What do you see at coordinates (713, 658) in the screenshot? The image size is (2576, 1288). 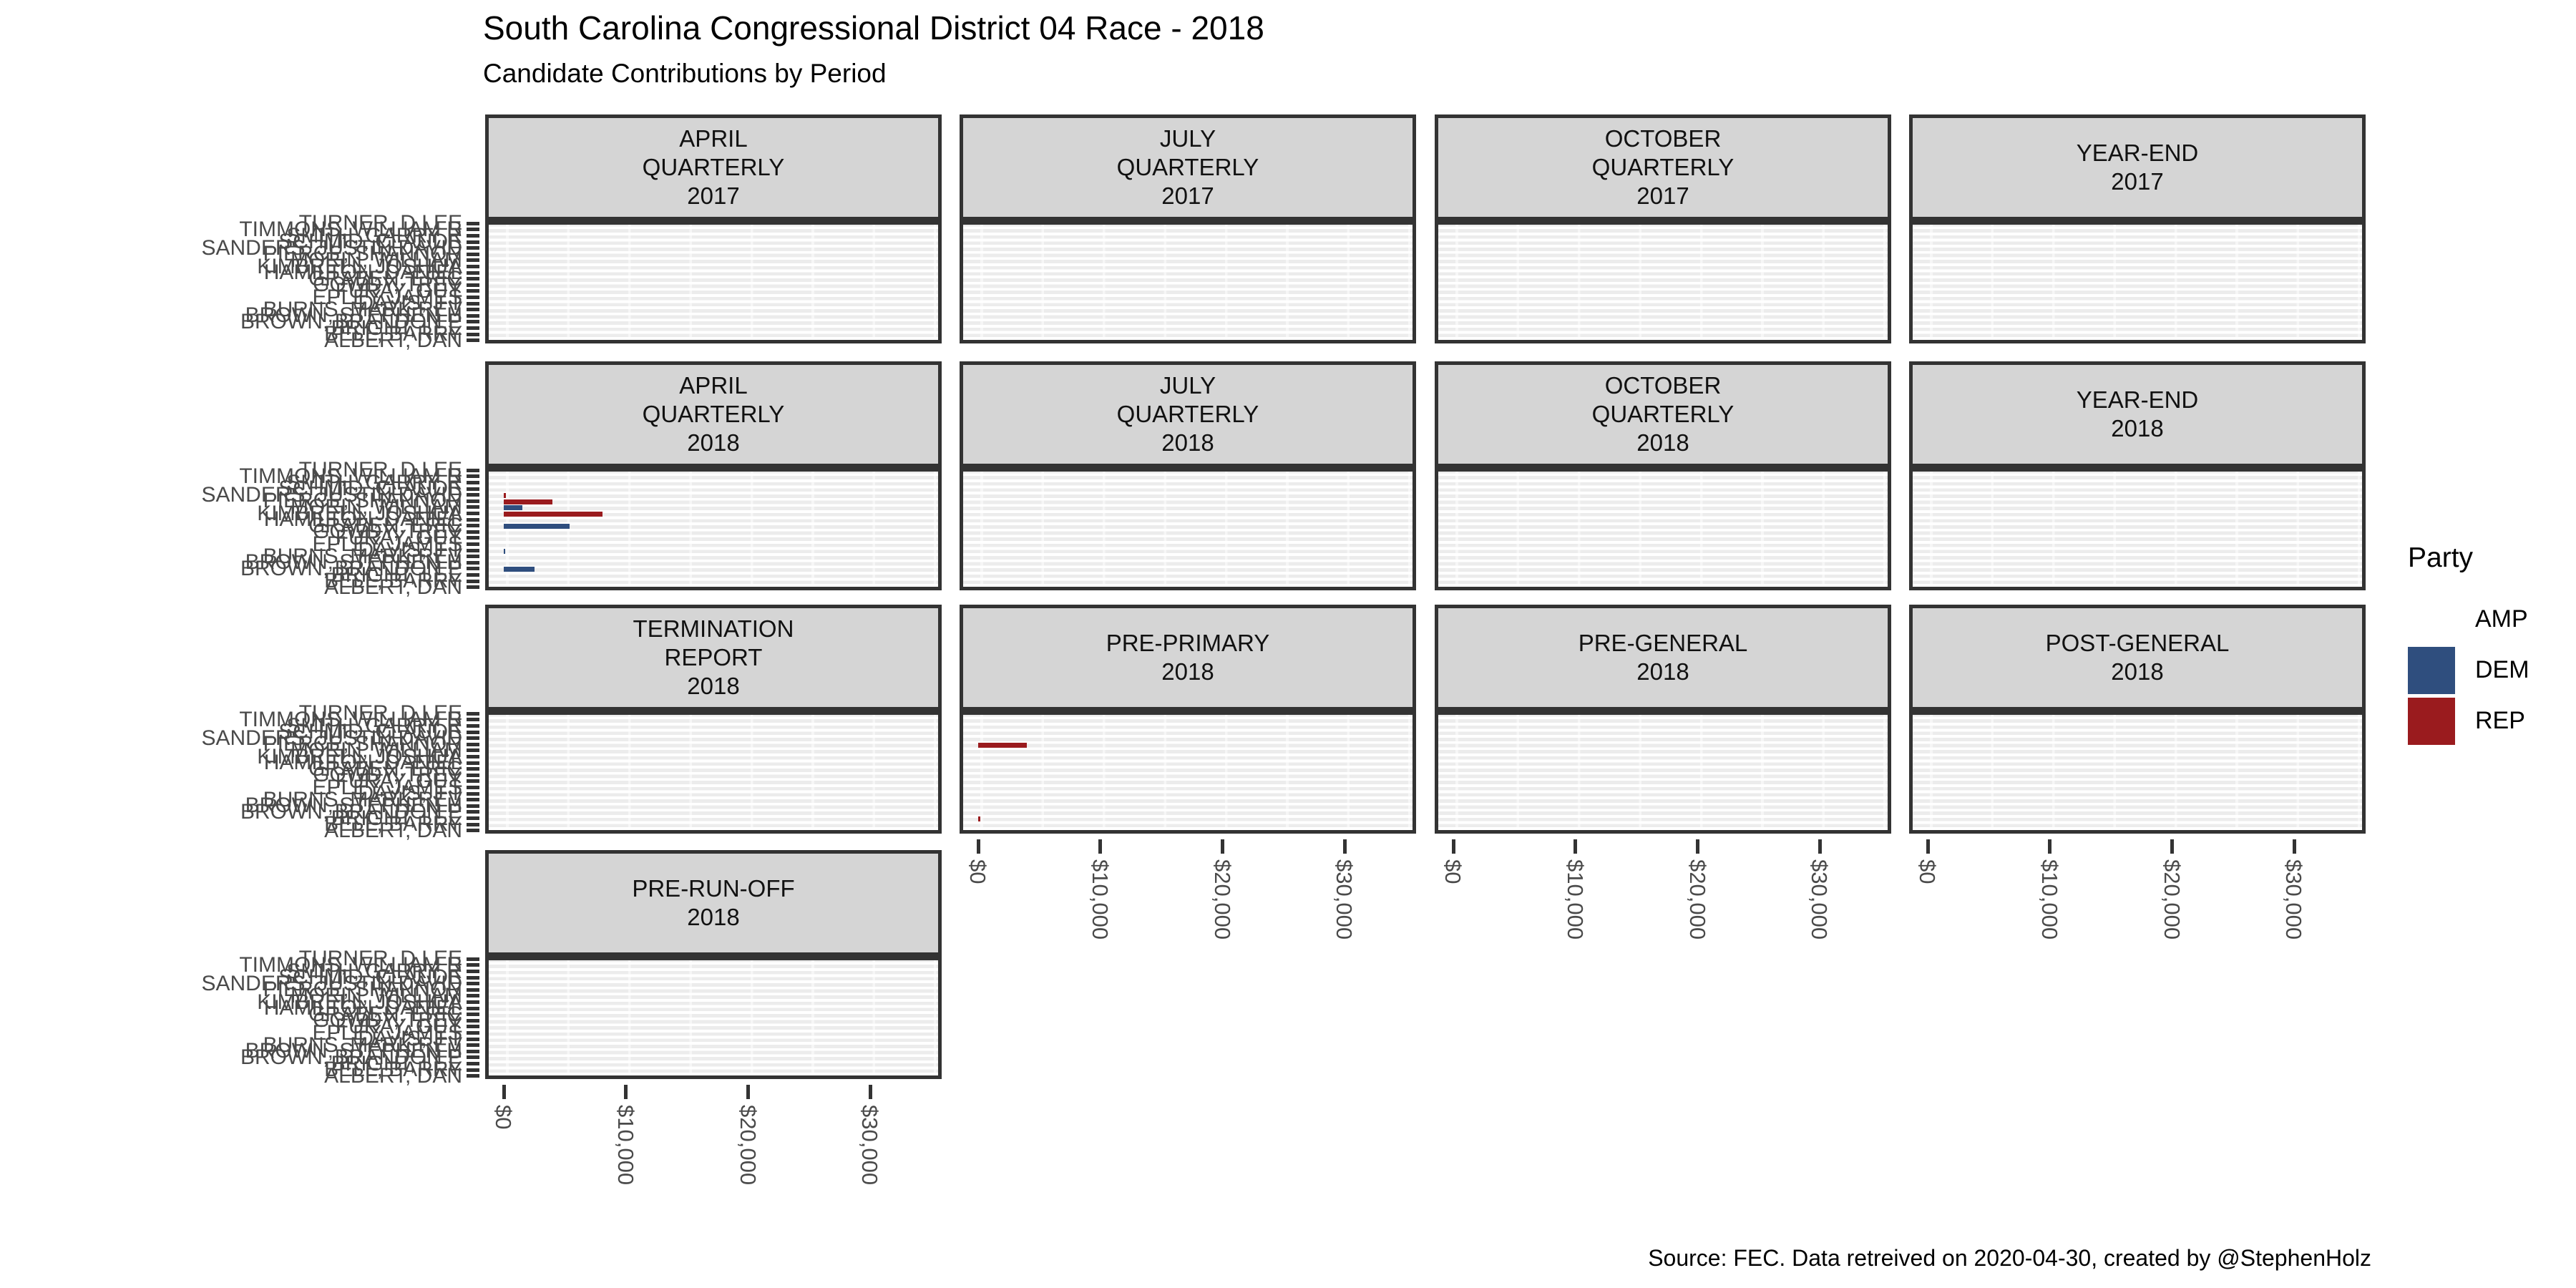 I see `facet-strip: TERMINATION REPORT 2018` at bounding box center [713, 658].